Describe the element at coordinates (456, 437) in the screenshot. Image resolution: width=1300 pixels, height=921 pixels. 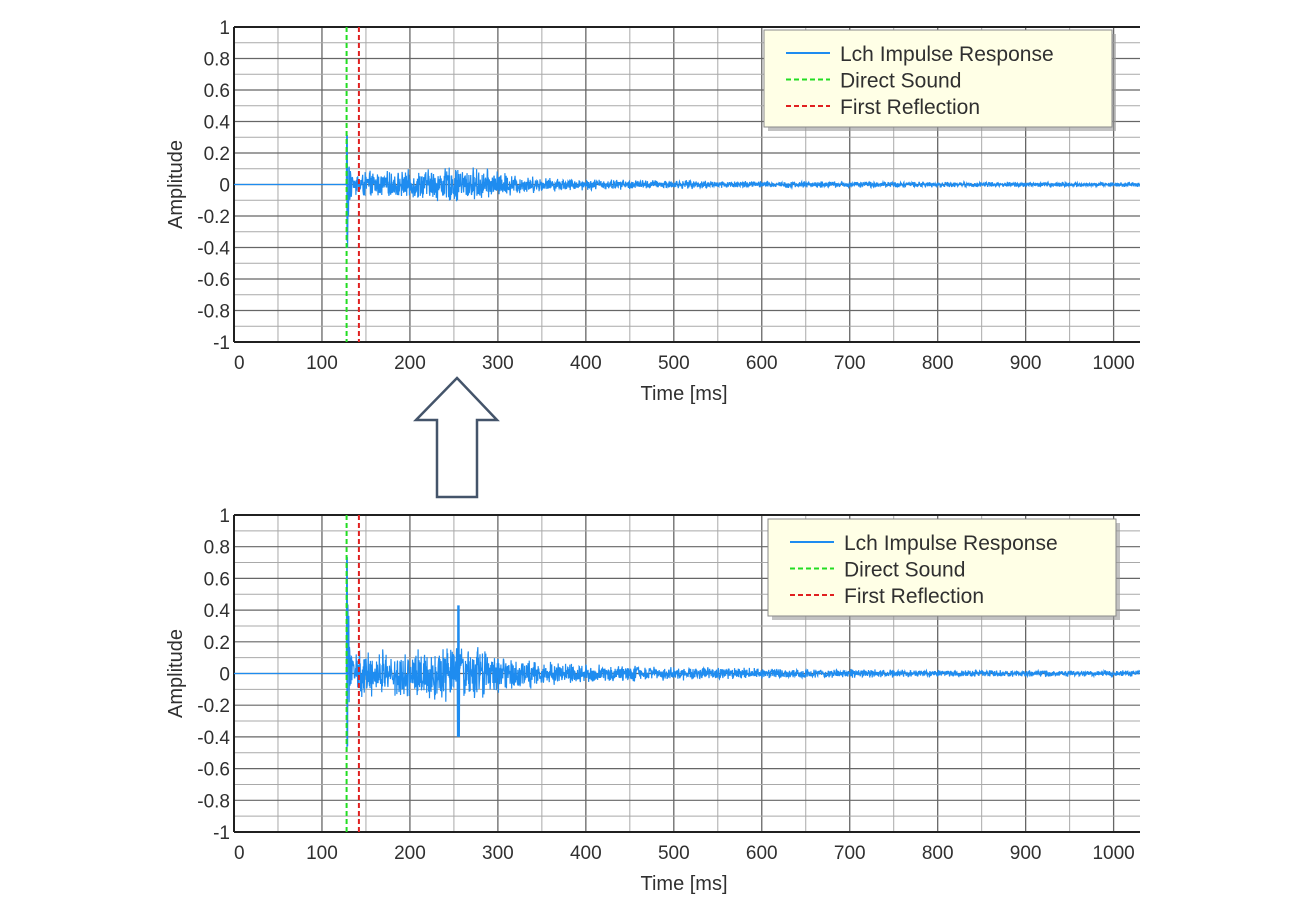
I see `up-arrow-icon` at that location.